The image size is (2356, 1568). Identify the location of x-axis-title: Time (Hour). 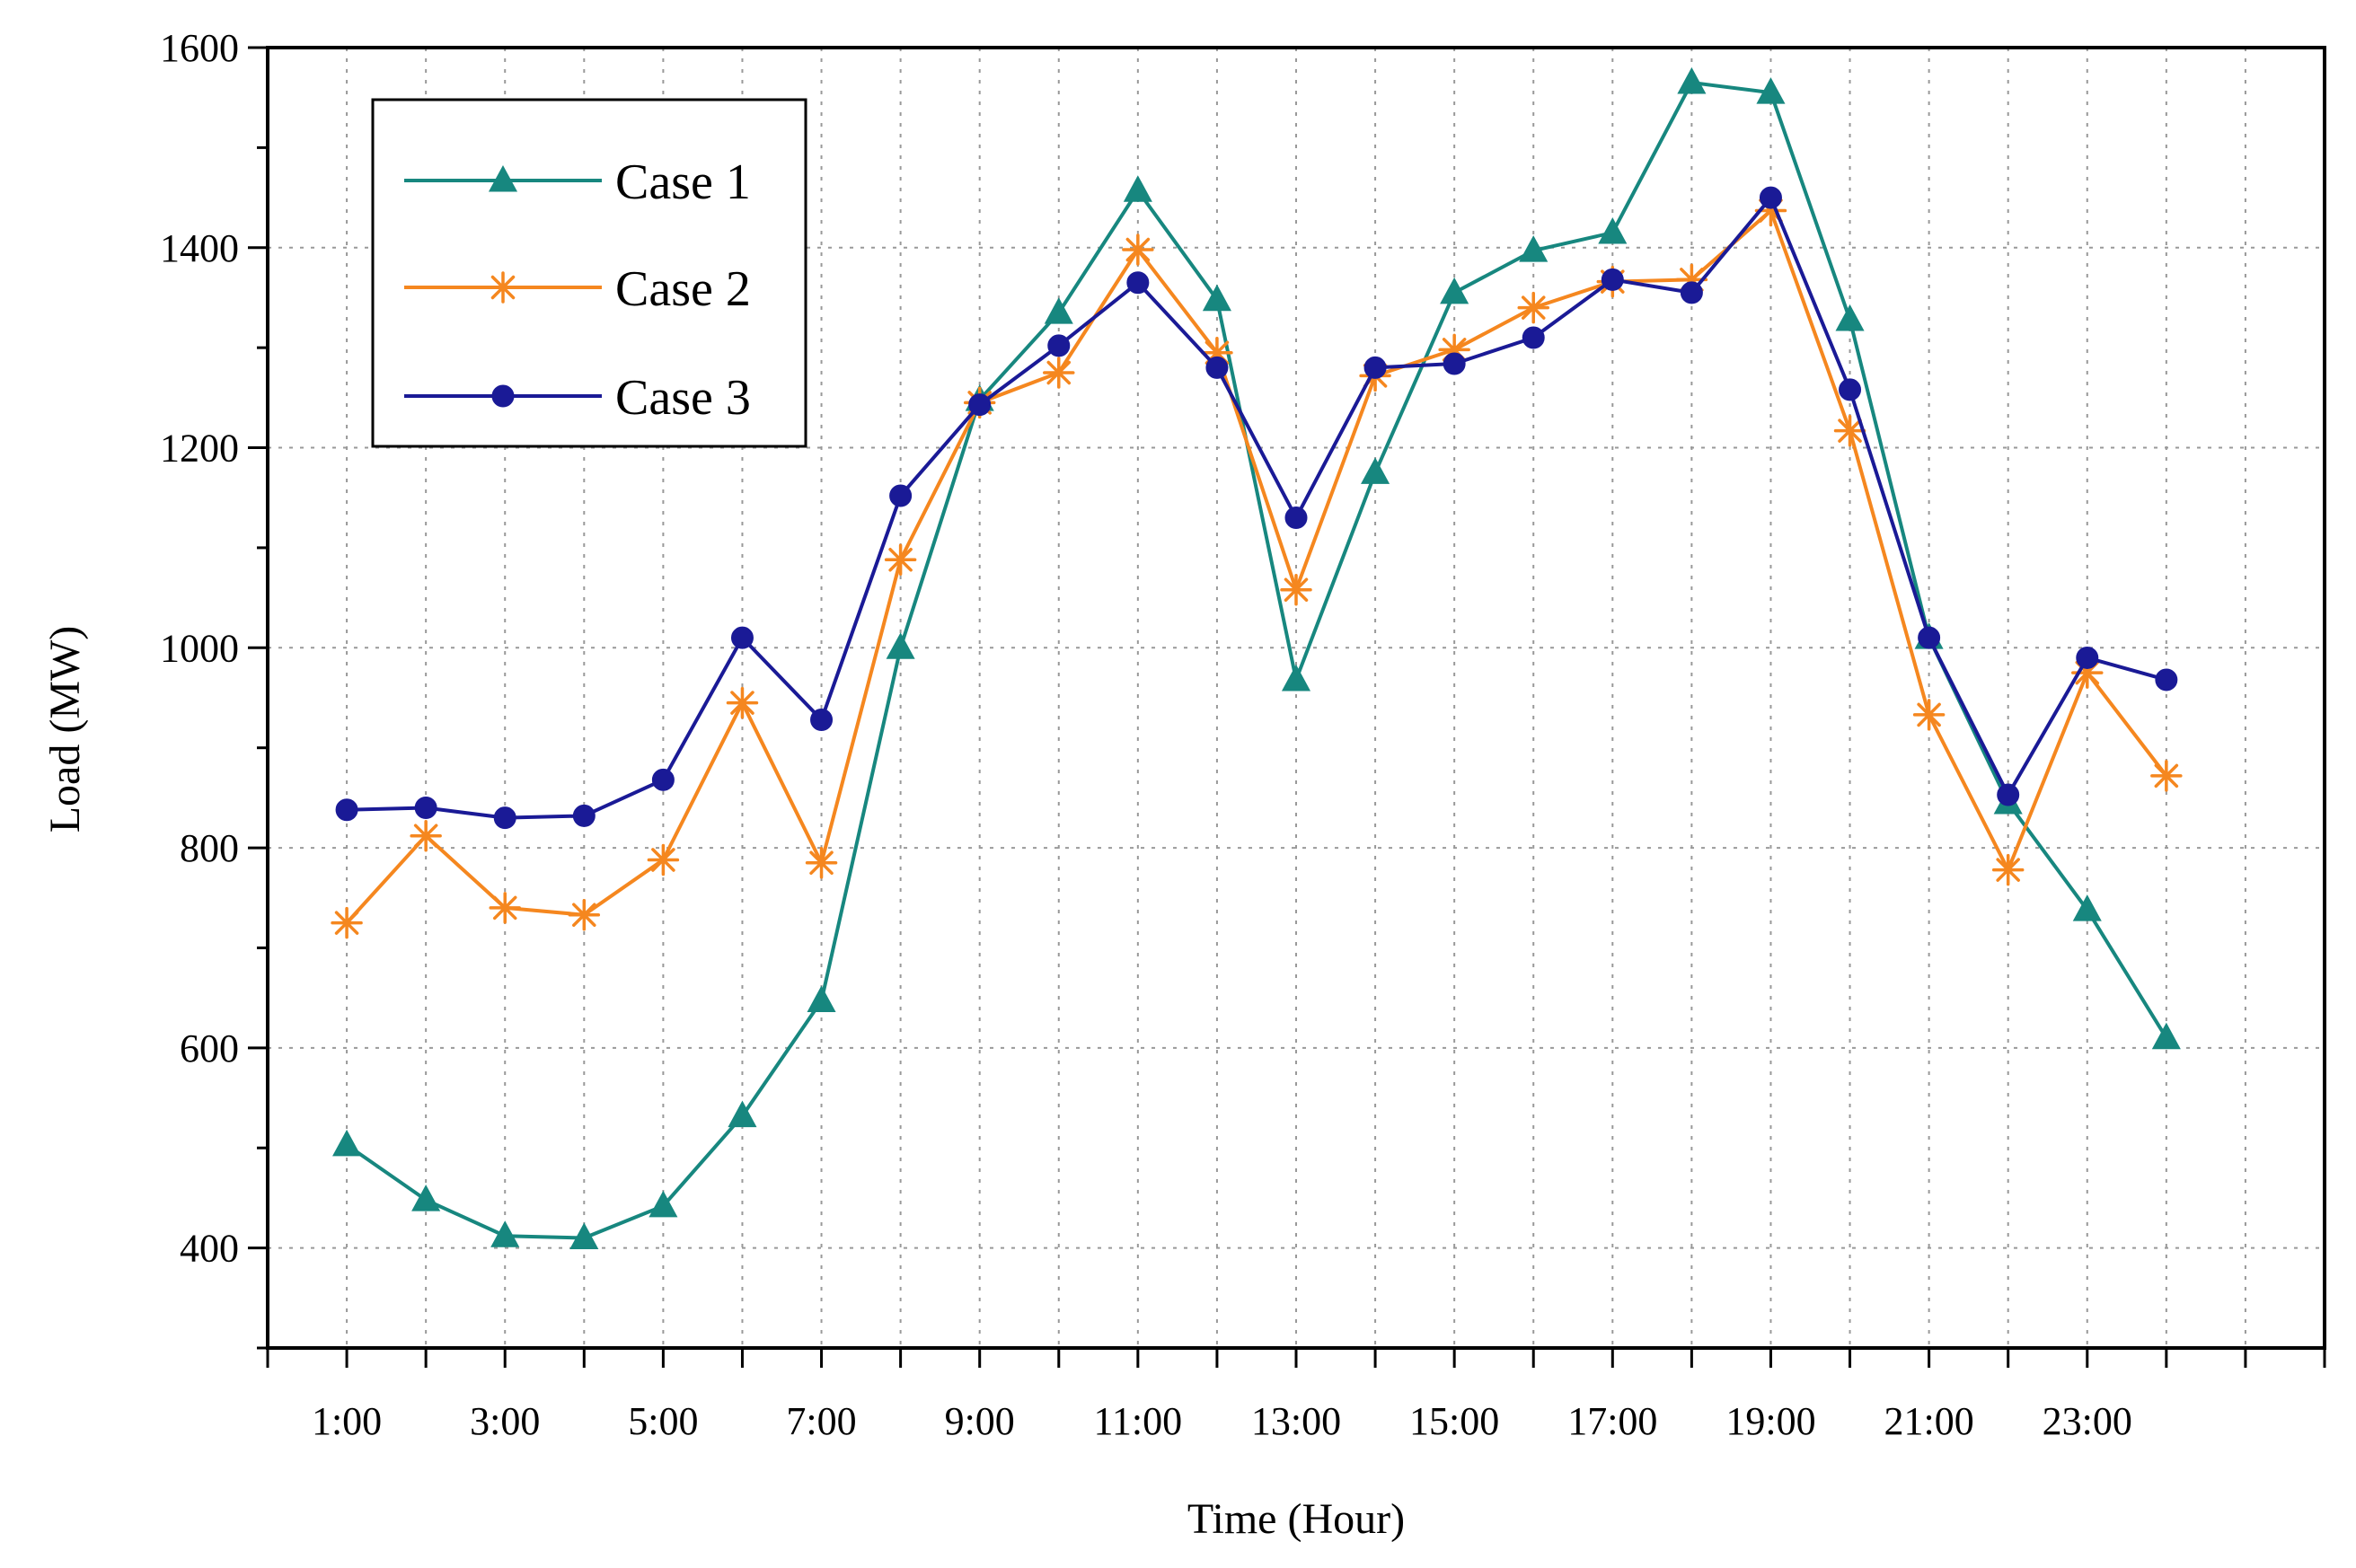
(1296, 1519).